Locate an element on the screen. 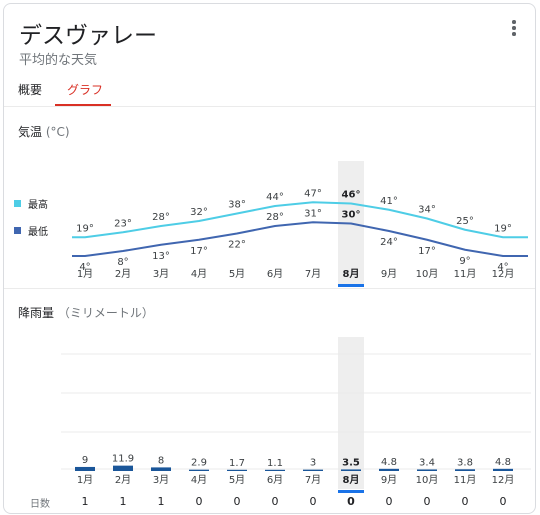  precip-month-label: 8月 is located at coordinates (351, 480).